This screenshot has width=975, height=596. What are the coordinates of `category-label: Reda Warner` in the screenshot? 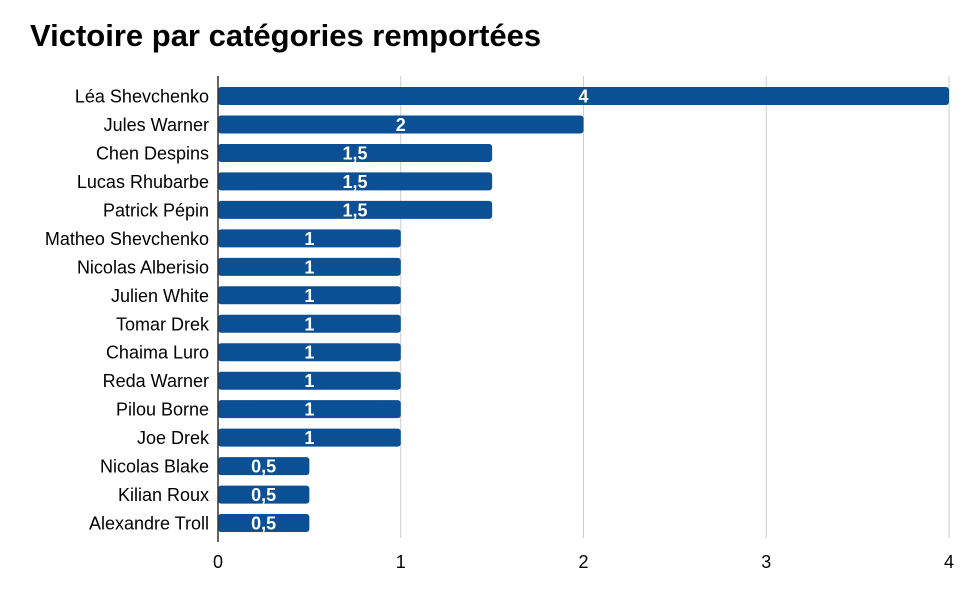 It's located at (156, 381).